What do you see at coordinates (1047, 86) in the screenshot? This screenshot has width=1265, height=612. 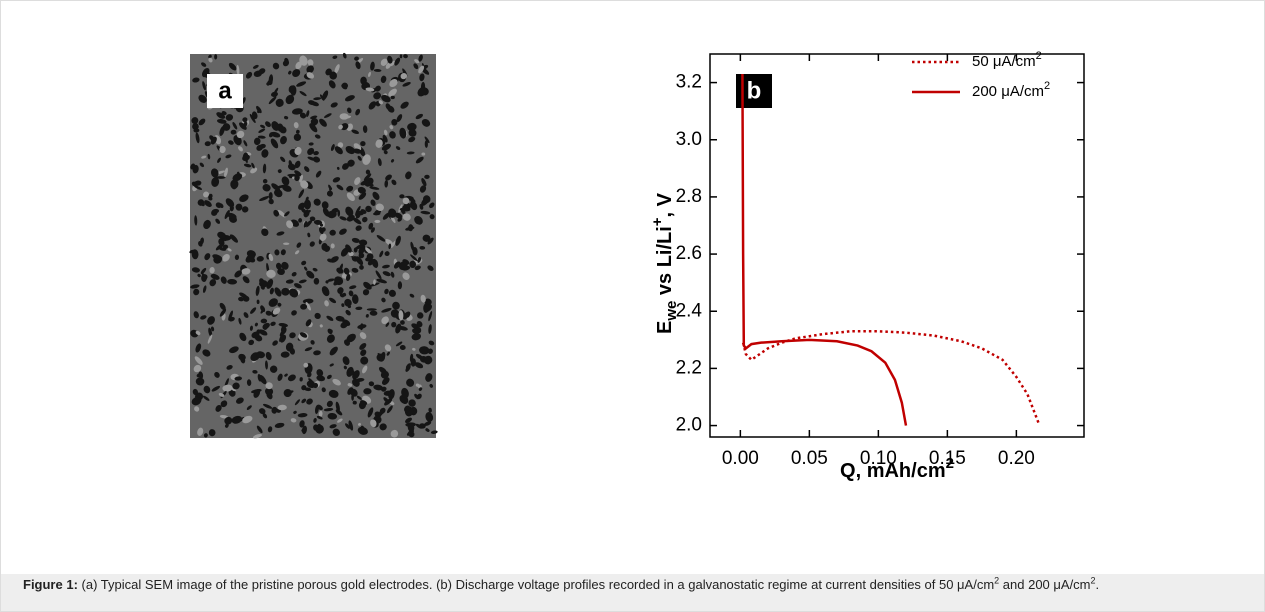 I see `legend-sup: 2` at bounding box center [1047, 86].